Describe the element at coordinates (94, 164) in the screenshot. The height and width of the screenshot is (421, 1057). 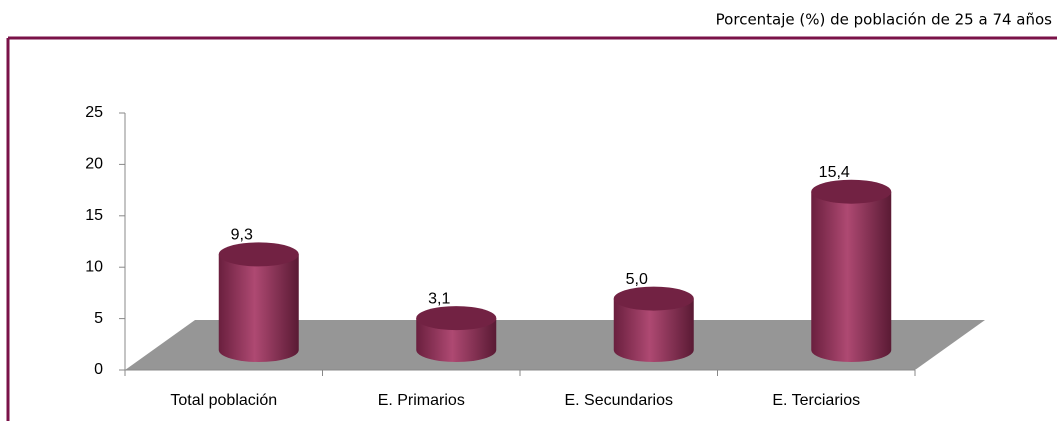
I see `y-tick-label: 20` at that location.